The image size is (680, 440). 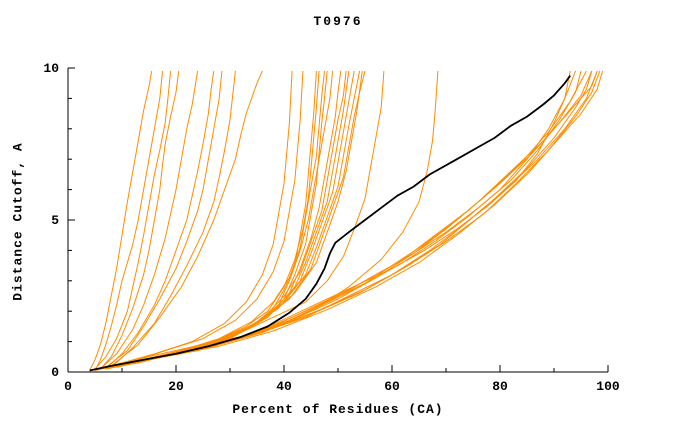 I want to click on x-tick-label: 100, so click(x=608, y=386).